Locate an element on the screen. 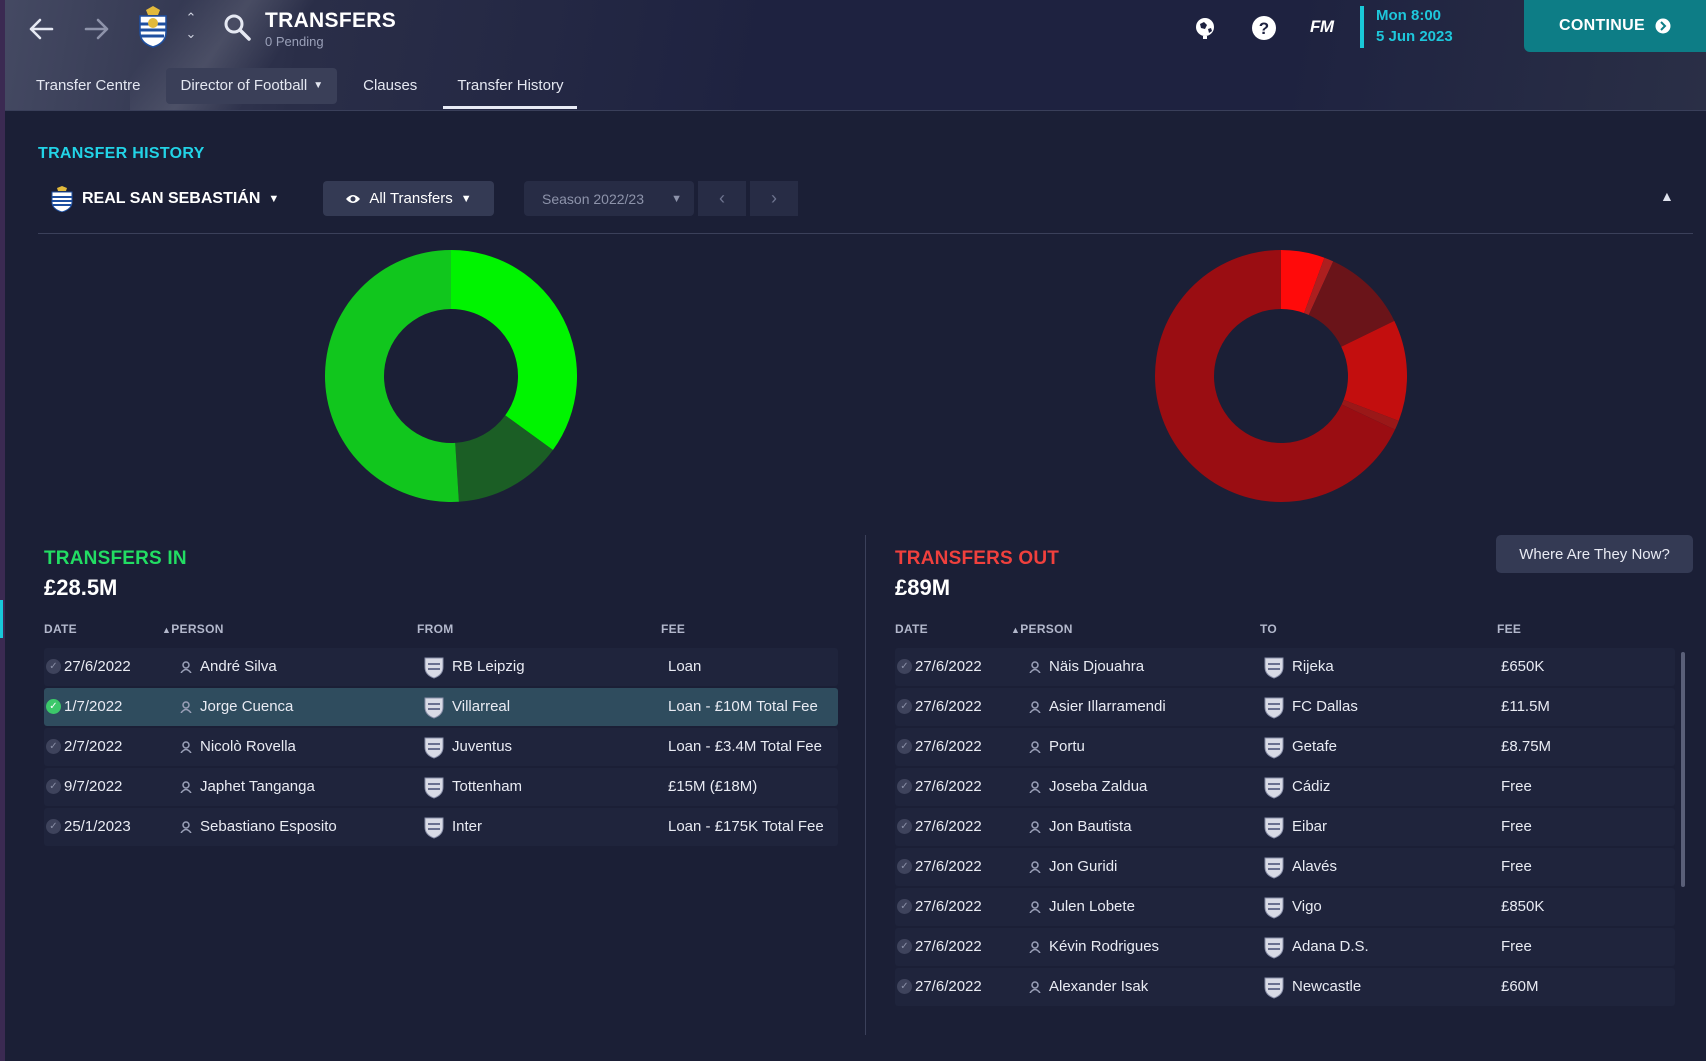  person-name: Jorge Cuenca is located at coordinates (247, 706).